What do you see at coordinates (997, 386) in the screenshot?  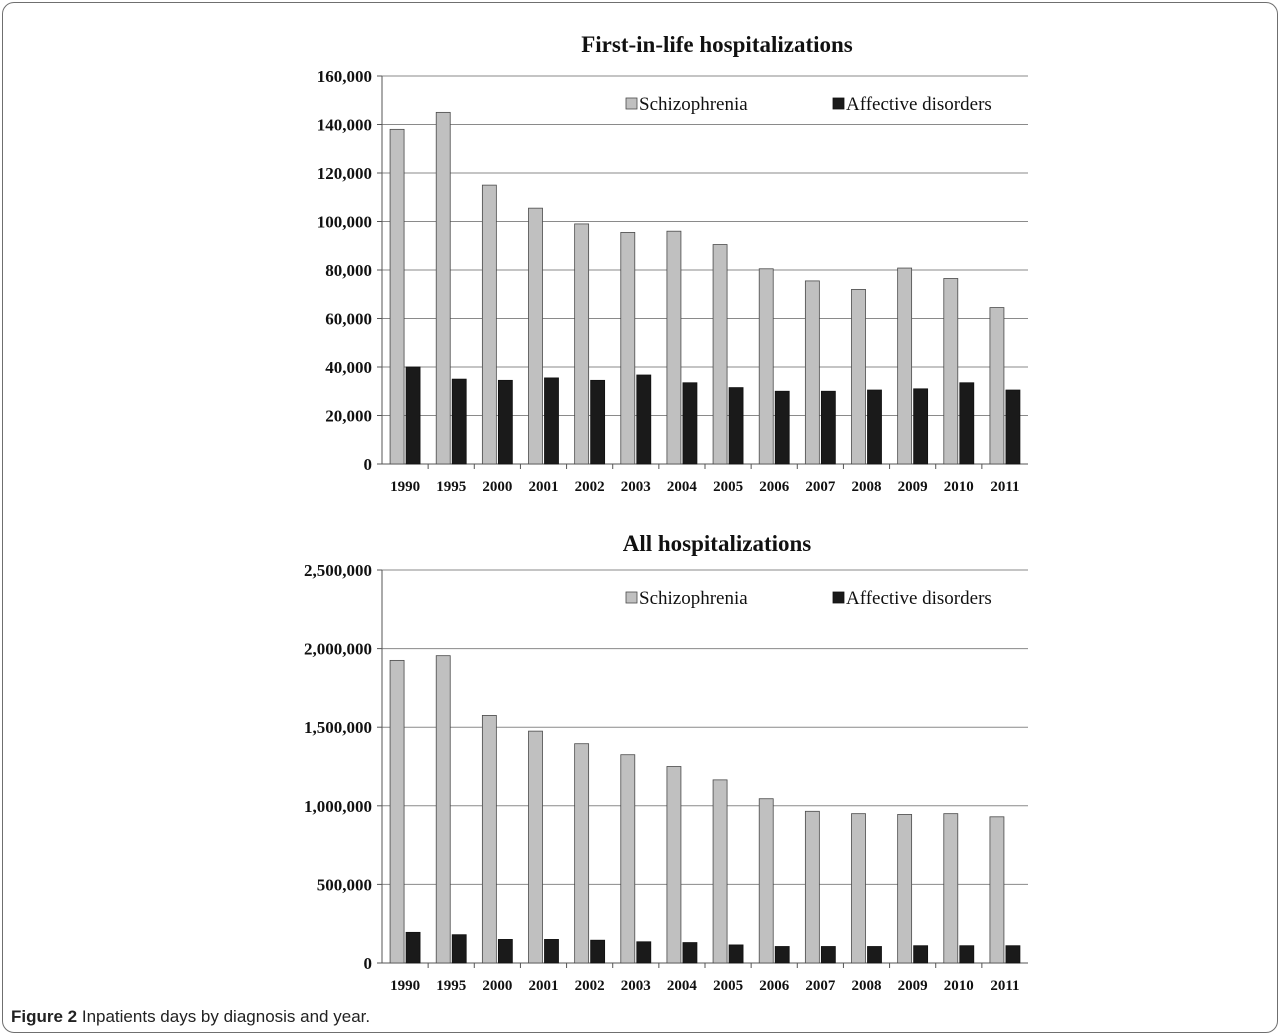 I see `bar-schizophrenia-2011` at bounding box center [997, 386].